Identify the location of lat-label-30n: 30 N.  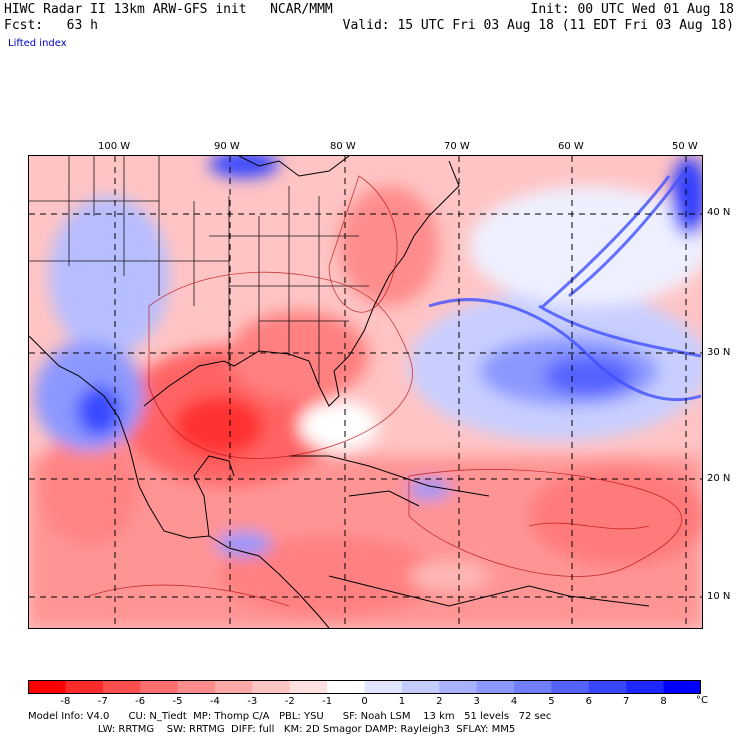
(719, 352).